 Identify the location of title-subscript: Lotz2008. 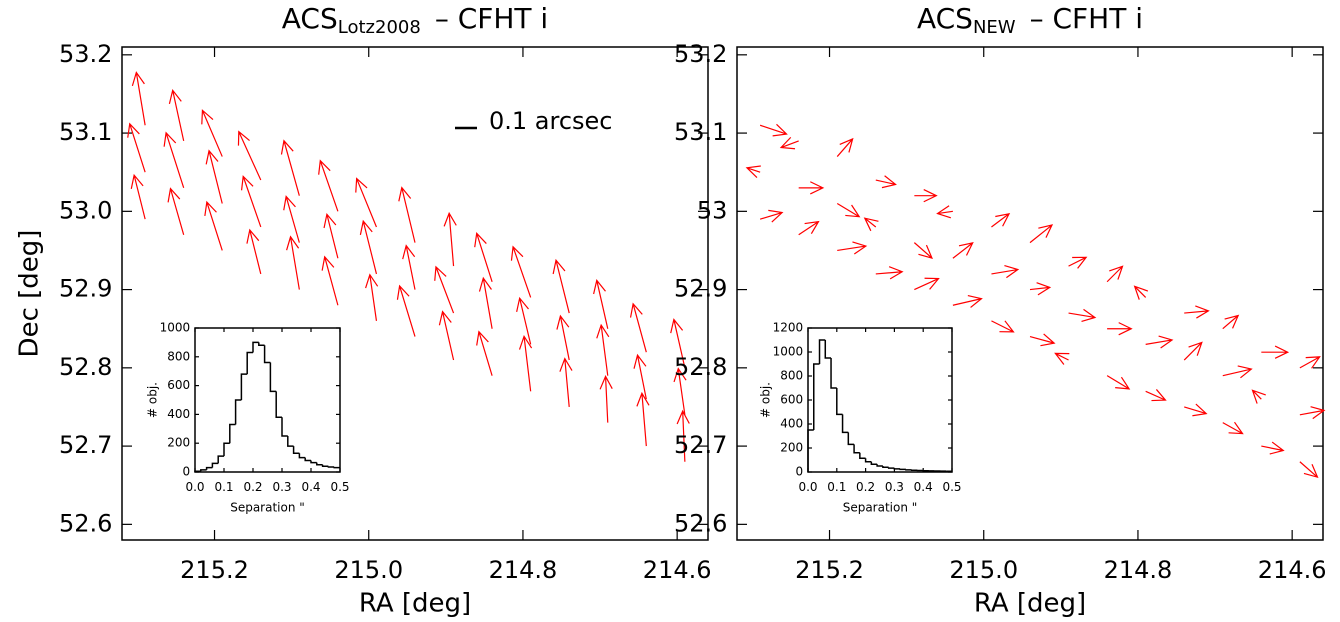
(379, 27).